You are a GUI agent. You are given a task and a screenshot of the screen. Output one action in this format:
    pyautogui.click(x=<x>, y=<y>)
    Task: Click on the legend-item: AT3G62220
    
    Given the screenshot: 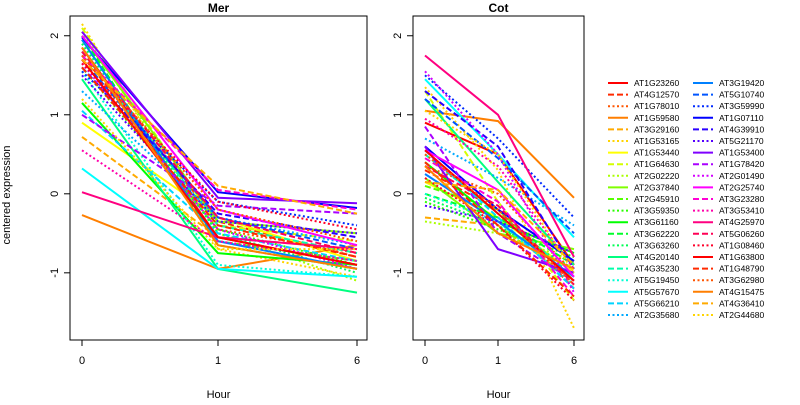 What is the action you would take?
    pyautogui.click(x=643, y=234)
    